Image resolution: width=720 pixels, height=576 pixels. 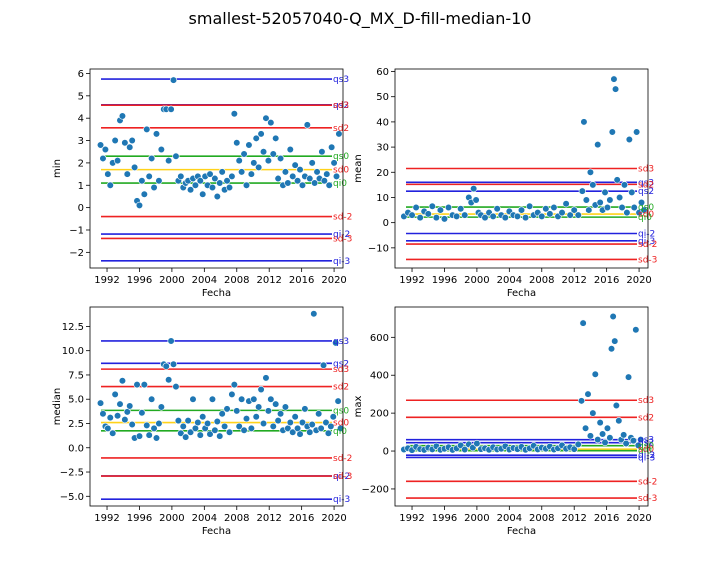 I want to click on ref-label-qs0: qs0, so click(x=341, y=157).